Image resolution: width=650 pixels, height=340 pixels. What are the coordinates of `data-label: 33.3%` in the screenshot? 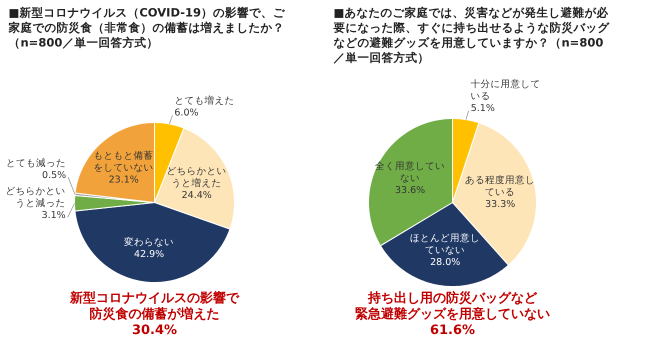 It's located at (500, 204).